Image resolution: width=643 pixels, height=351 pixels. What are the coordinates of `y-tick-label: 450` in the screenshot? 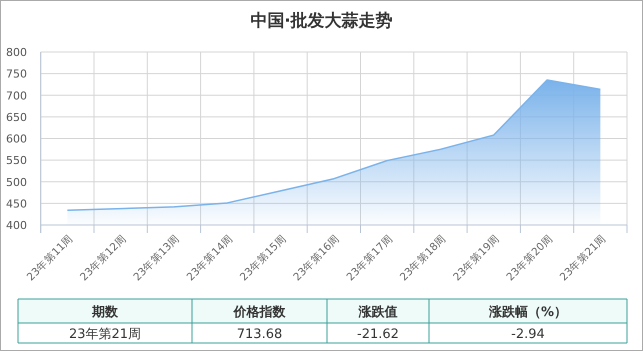 It's located at (16, 203).